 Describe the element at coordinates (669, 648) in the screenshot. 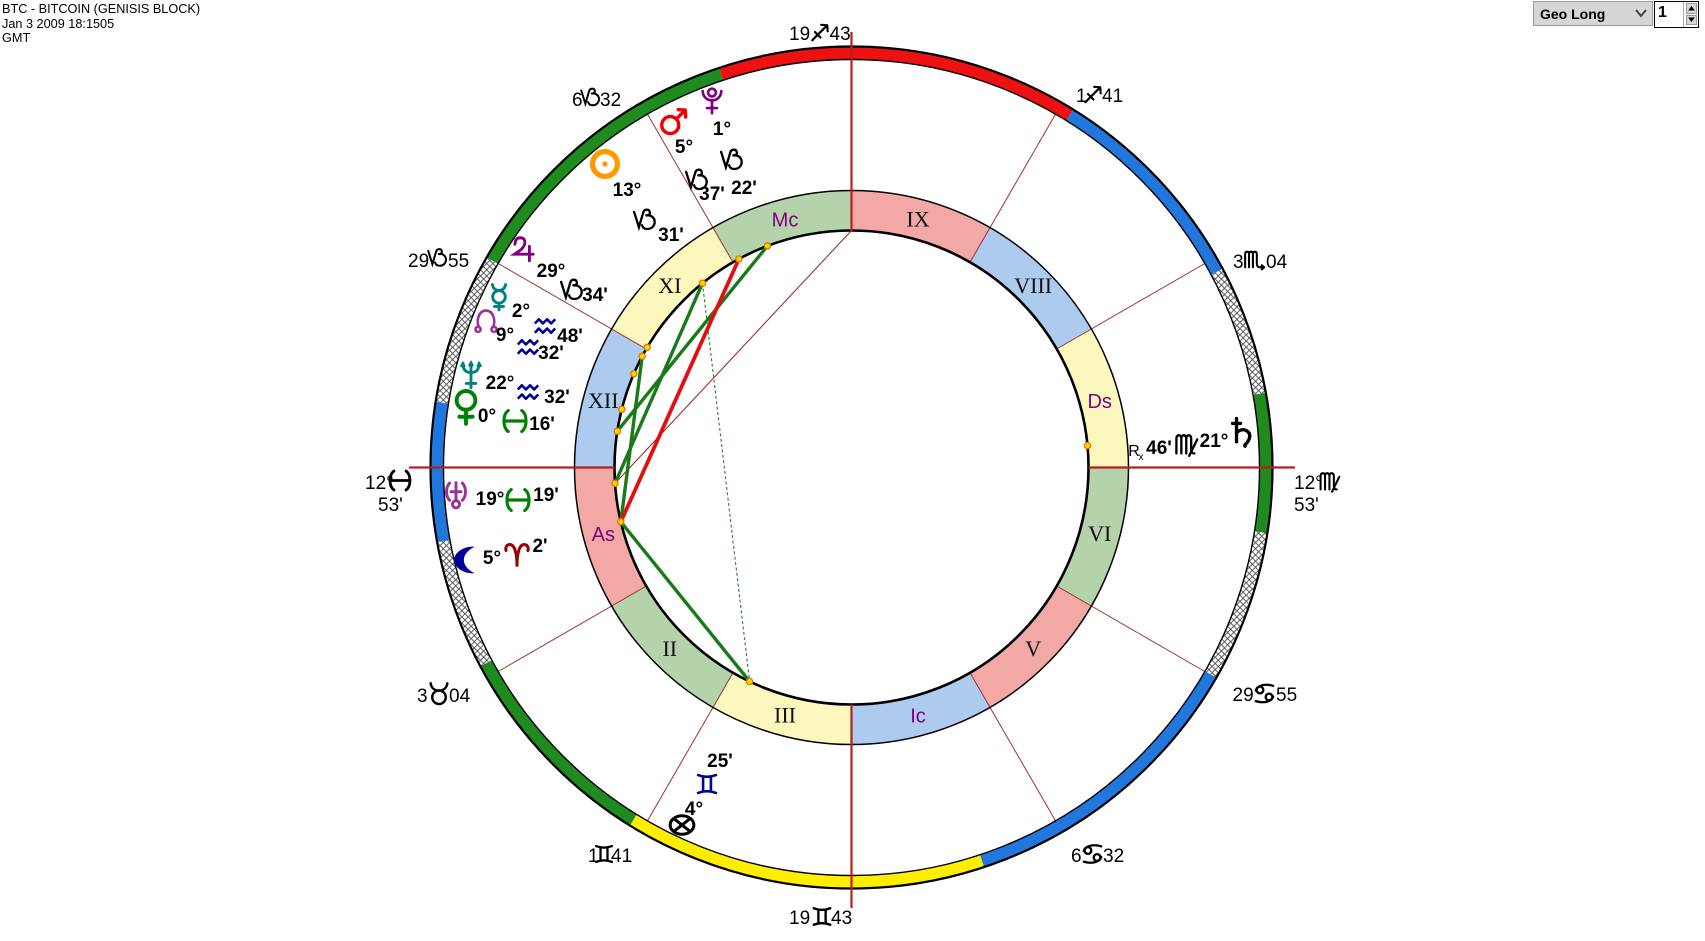

I see `svg-text: II` at that location.